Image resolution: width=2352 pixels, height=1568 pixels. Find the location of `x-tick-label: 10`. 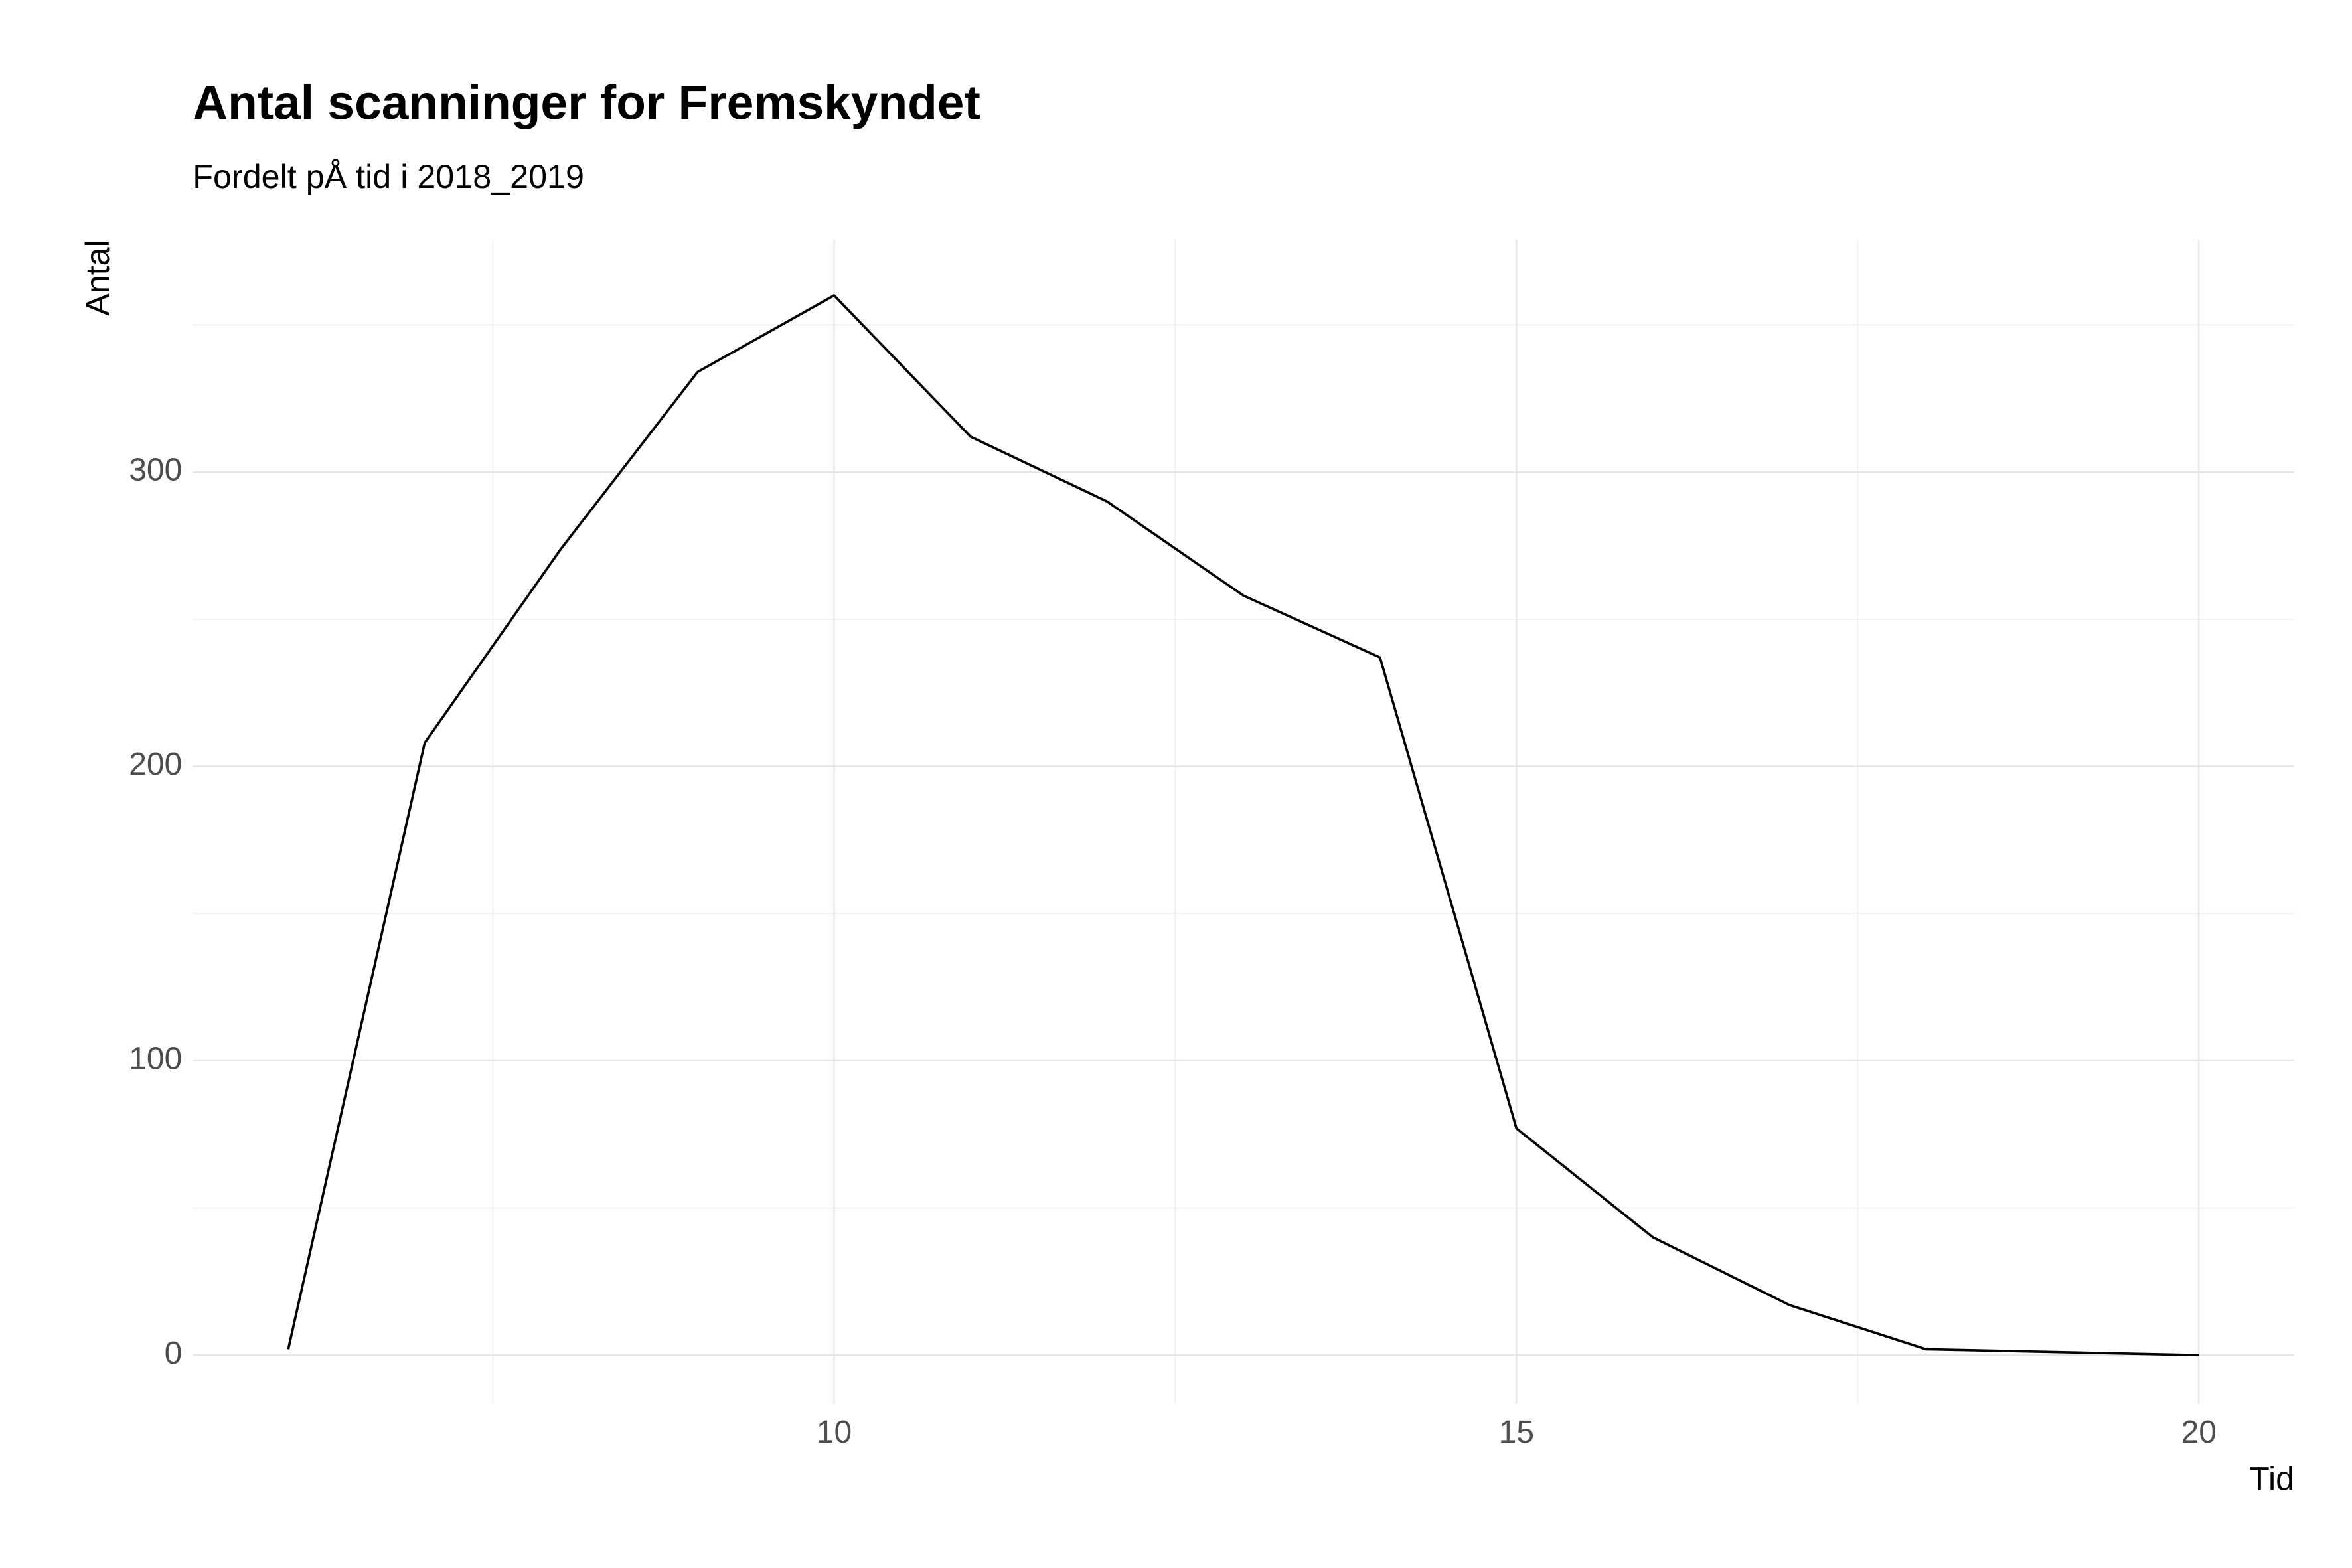

x-tick-label: 10 is located at coordinates (834, 1433).